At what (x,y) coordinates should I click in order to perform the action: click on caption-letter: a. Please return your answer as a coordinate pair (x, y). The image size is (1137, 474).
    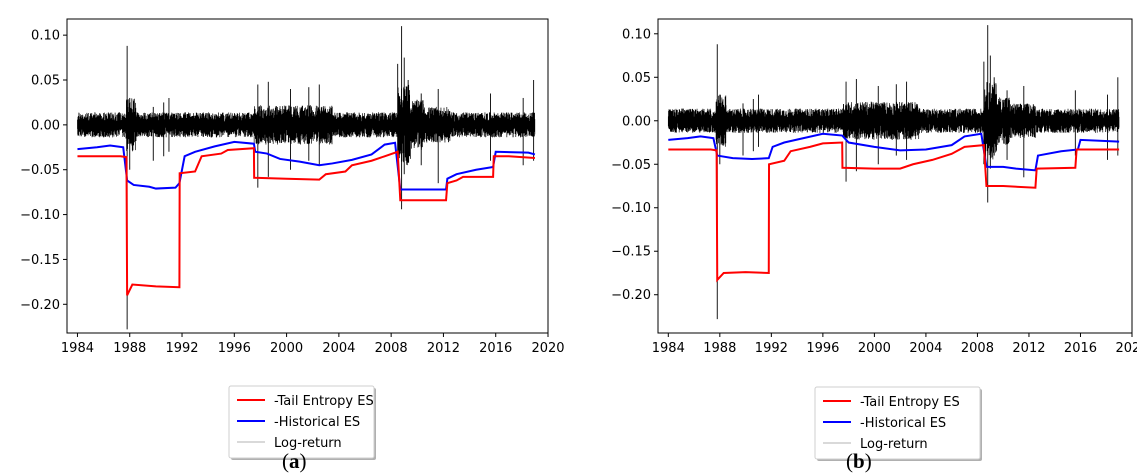
    Looking at the image, I should click on (294, 461).